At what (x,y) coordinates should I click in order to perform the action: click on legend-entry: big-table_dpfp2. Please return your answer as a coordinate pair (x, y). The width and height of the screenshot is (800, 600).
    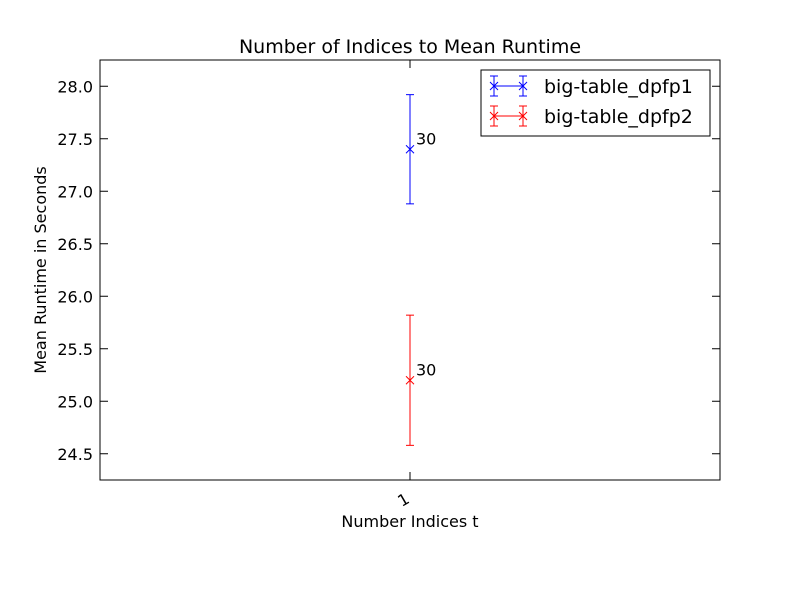
    Looking at the image, I should click on (591, 116).